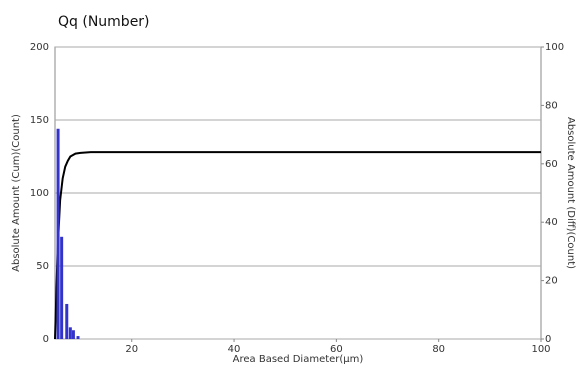 Image resolution: width=577 pixels, height=371 pixels. I want to click on x-tick-label: 80, so click(438, 349).